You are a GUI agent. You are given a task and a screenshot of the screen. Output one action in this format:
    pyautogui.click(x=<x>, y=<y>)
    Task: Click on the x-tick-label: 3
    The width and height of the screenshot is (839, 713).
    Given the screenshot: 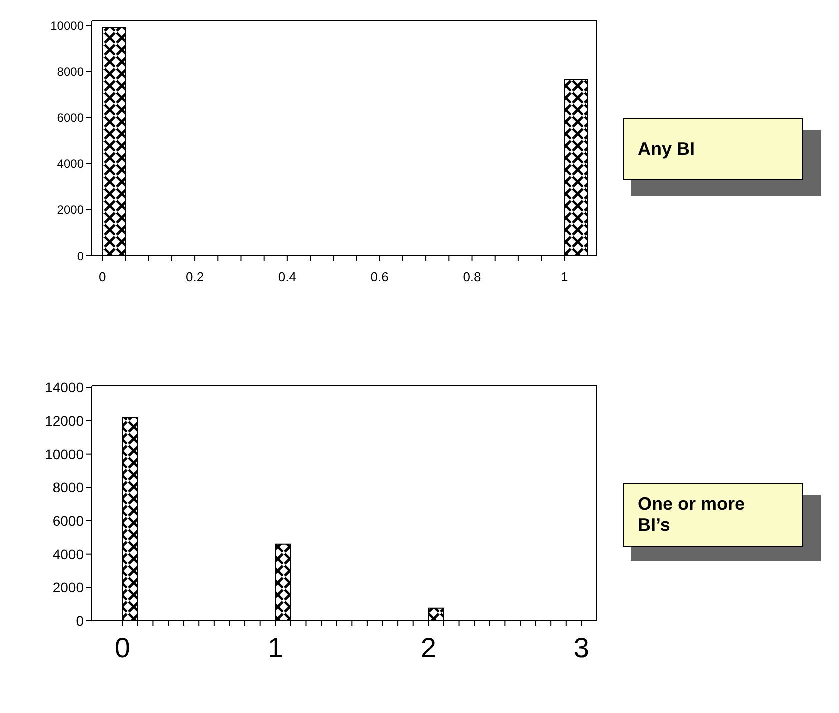 What is the action you would take?
    pyautogui.click(x=582, y=648)
    